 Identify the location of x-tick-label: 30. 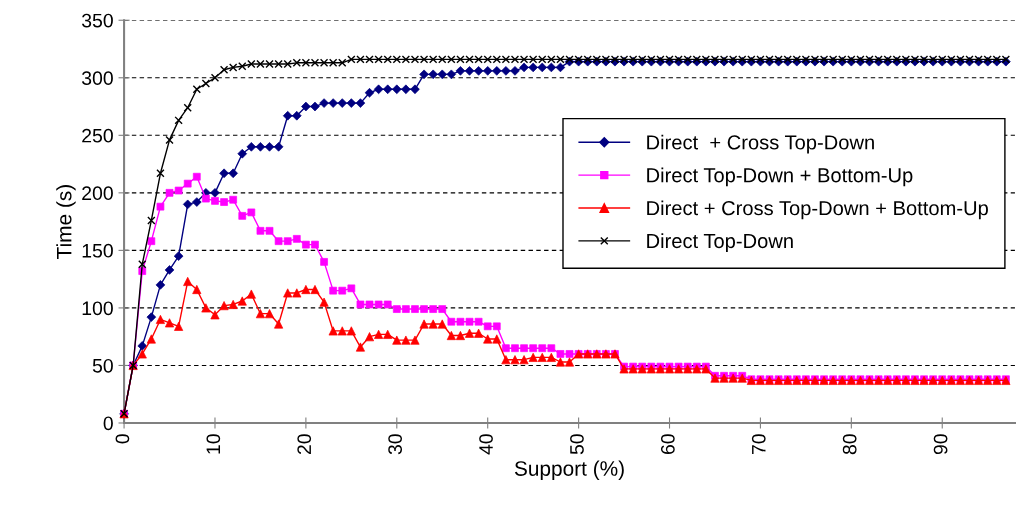
(395, 444).